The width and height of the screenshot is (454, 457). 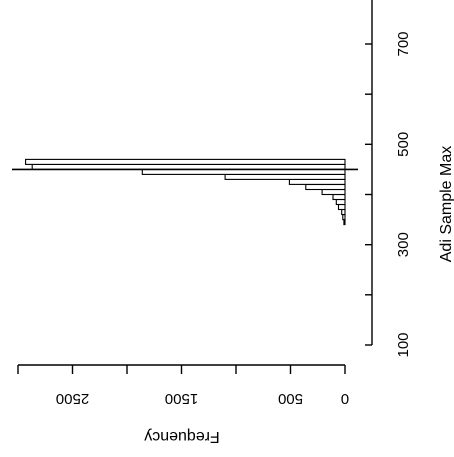 What do you see at coordinates (181, 398) in the screenshot?
I see `x-tick-label: 1500` at bounding box center [181, 398].